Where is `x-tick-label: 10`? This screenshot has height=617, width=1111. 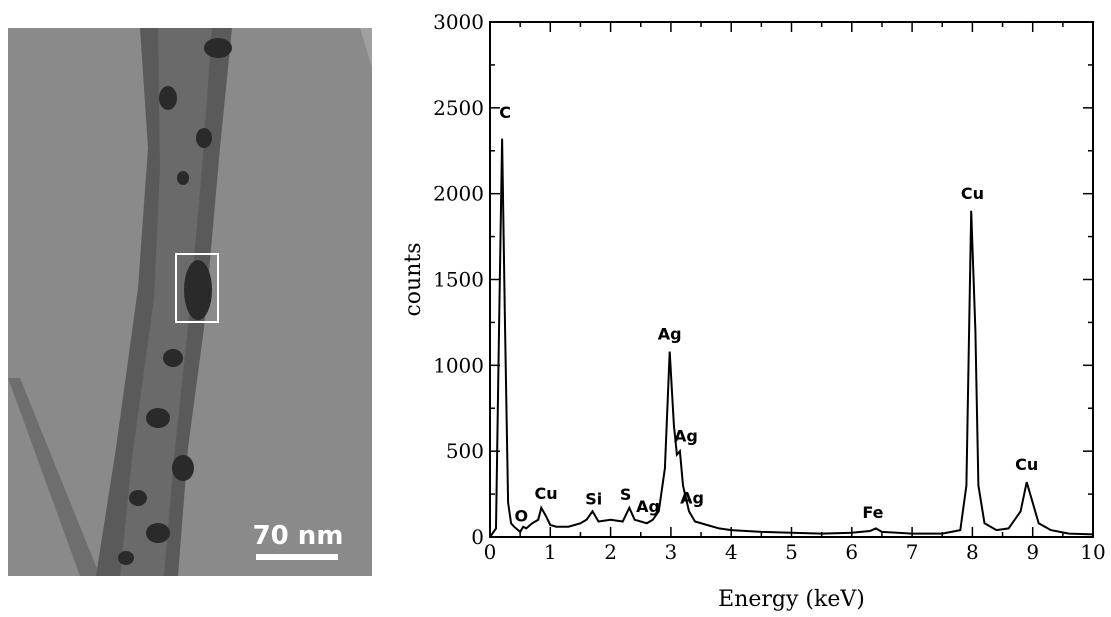
x-tick-label: 10 is located at coordinates (1092, 552).